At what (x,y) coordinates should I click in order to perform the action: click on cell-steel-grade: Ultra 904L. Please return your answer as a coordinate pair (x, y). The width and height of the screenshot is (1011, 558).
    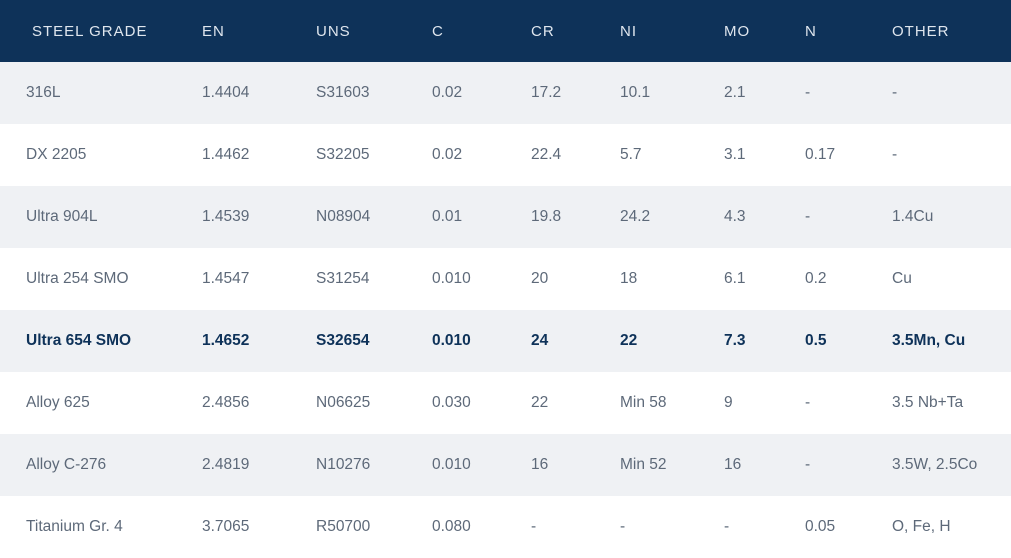
    Looking at the image, I should click on (62, 216).